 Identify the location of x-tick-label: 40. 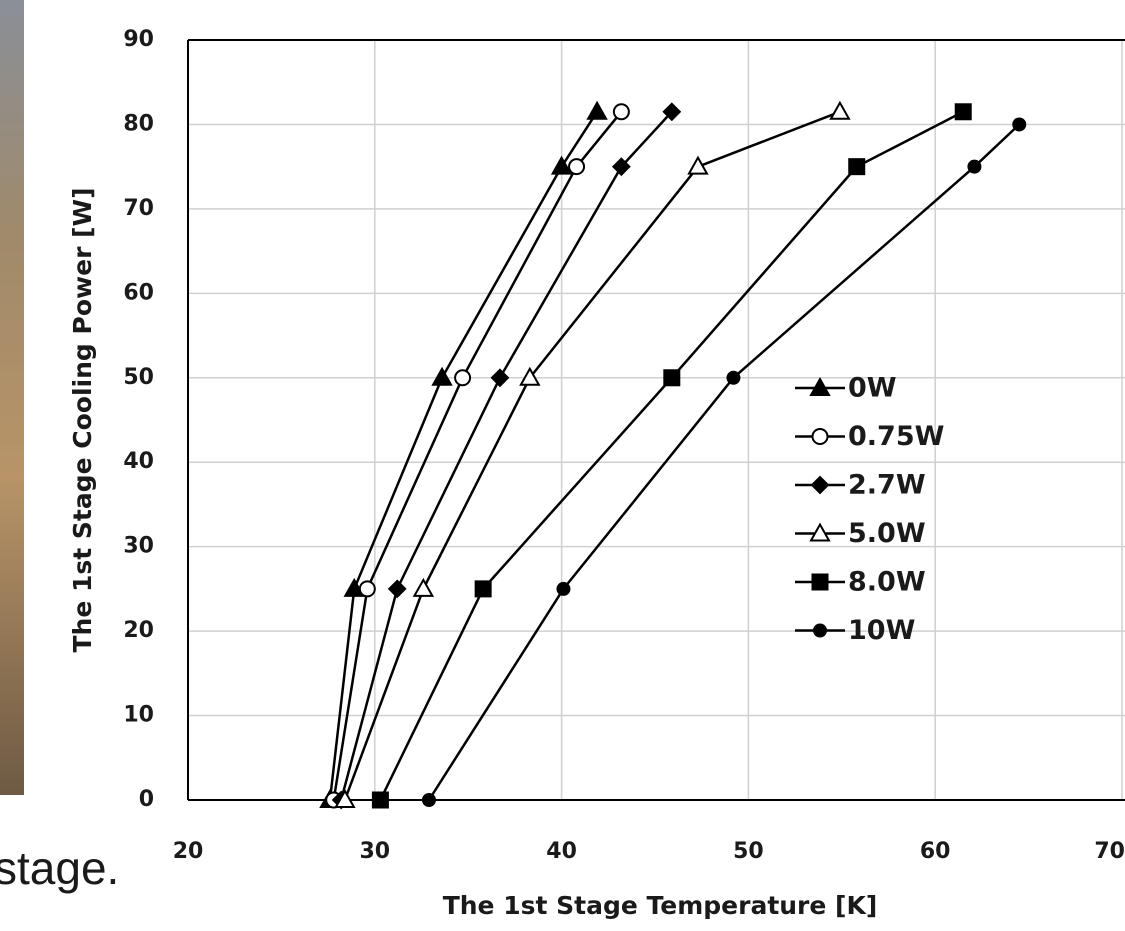
(561, 851).